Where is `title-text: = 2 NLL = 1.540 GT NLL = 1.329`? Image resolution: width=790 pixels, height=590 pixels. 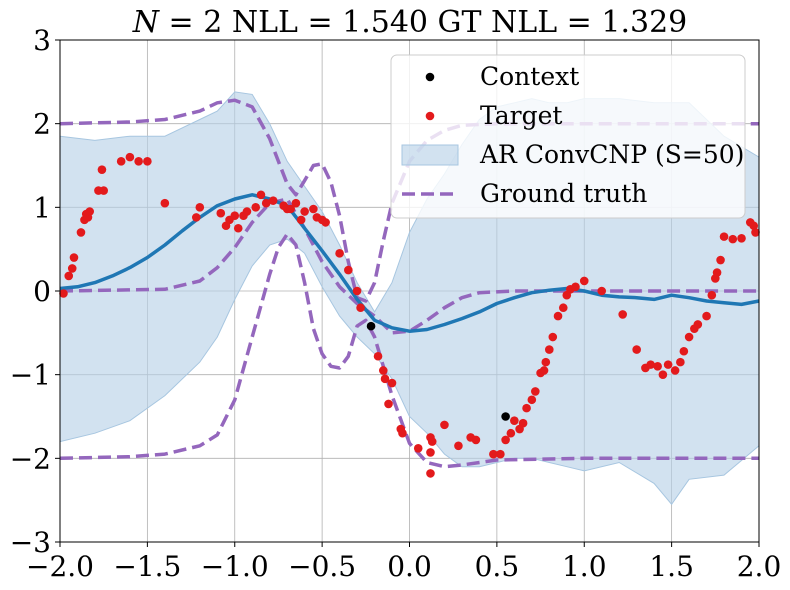 title-text: = 2 NLL = 1.540 GT NLL = 1.329 is located at coordinates (423, 22).